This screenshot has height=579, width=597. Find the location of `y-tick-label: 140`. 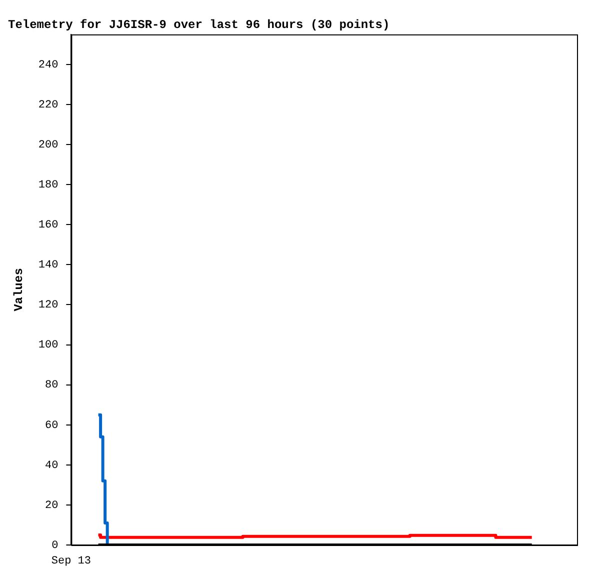

y-tick-label: 140 is located at coordinates (48, 266).